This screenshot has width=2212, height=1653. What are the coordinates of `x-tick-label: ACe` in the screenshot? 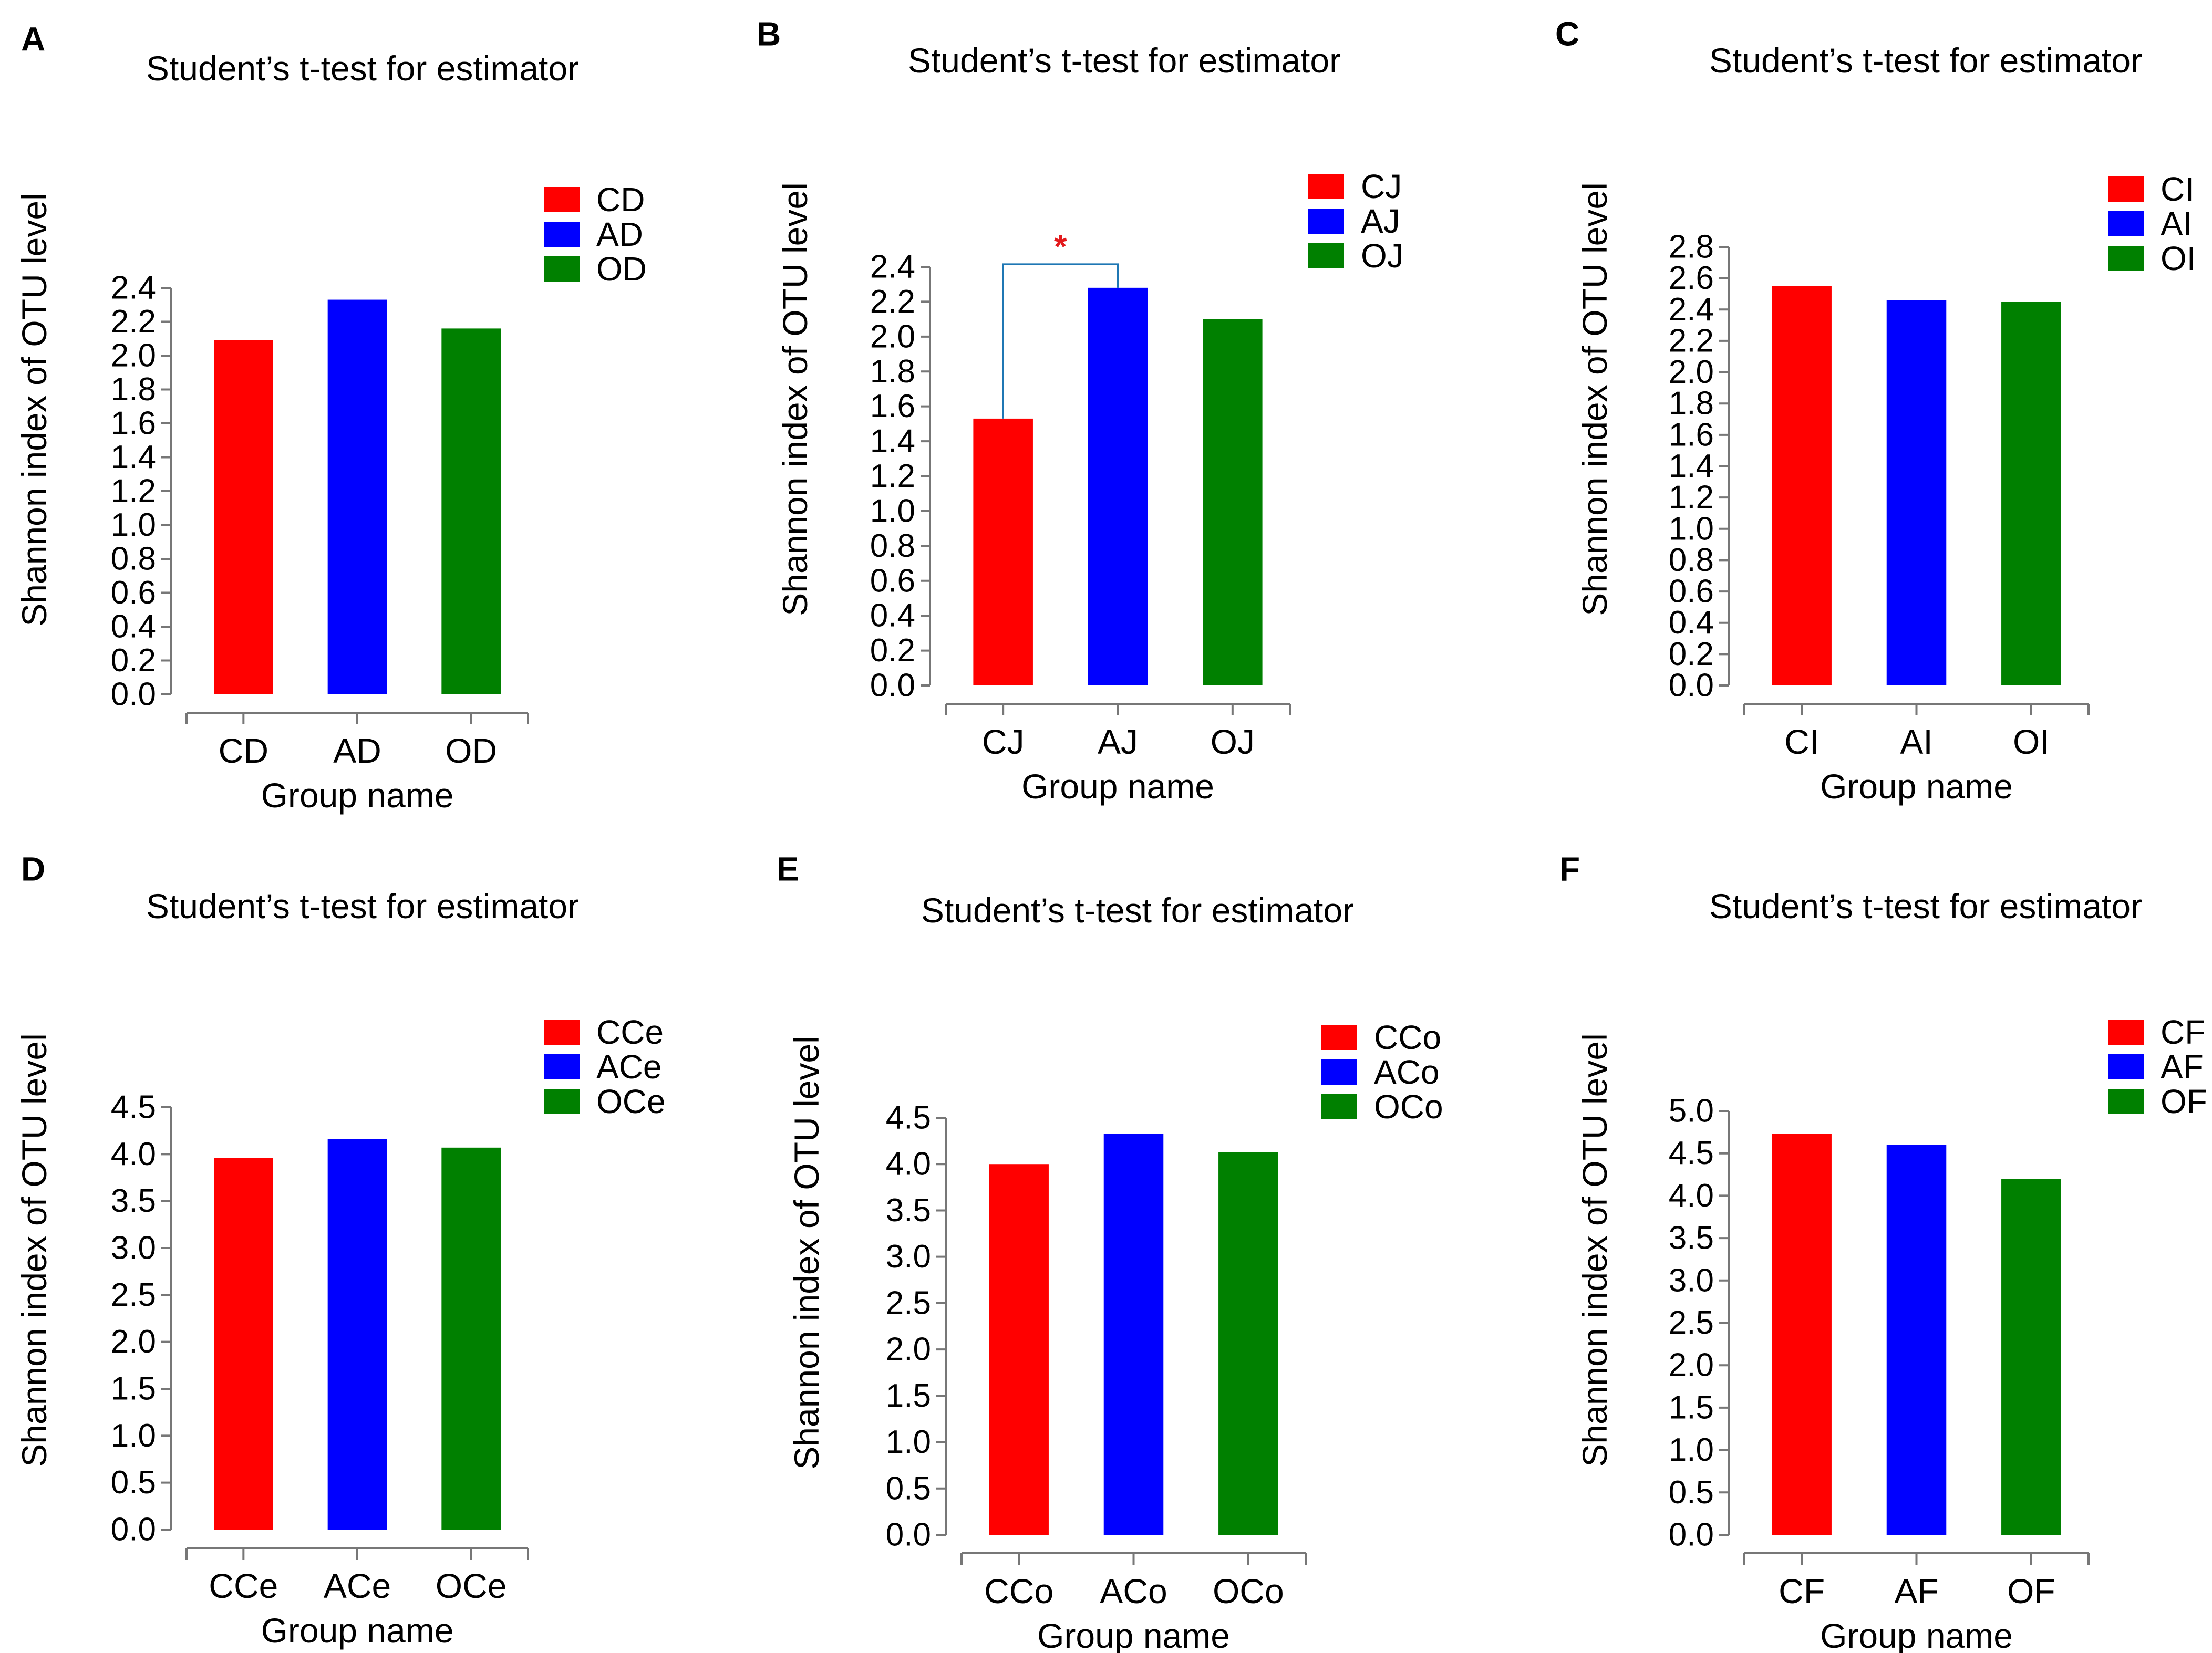 It's located at (357, 1585).